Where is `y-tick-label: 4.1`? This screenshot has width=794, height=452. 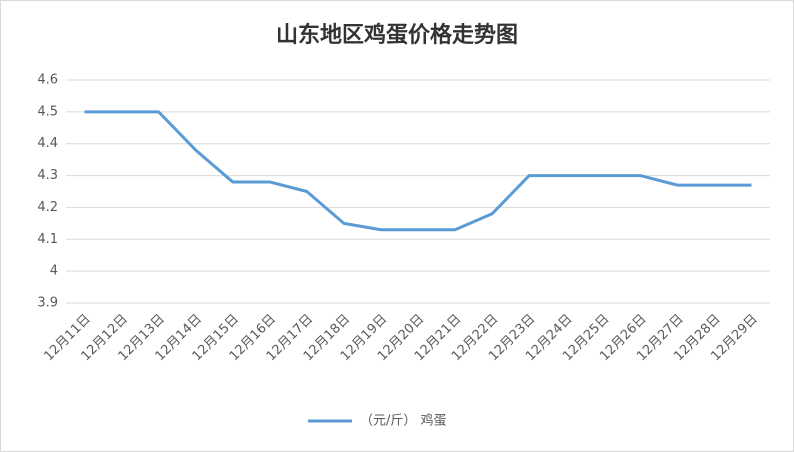
y-tick-label: 4.1 is located at coordinates (47, 239).